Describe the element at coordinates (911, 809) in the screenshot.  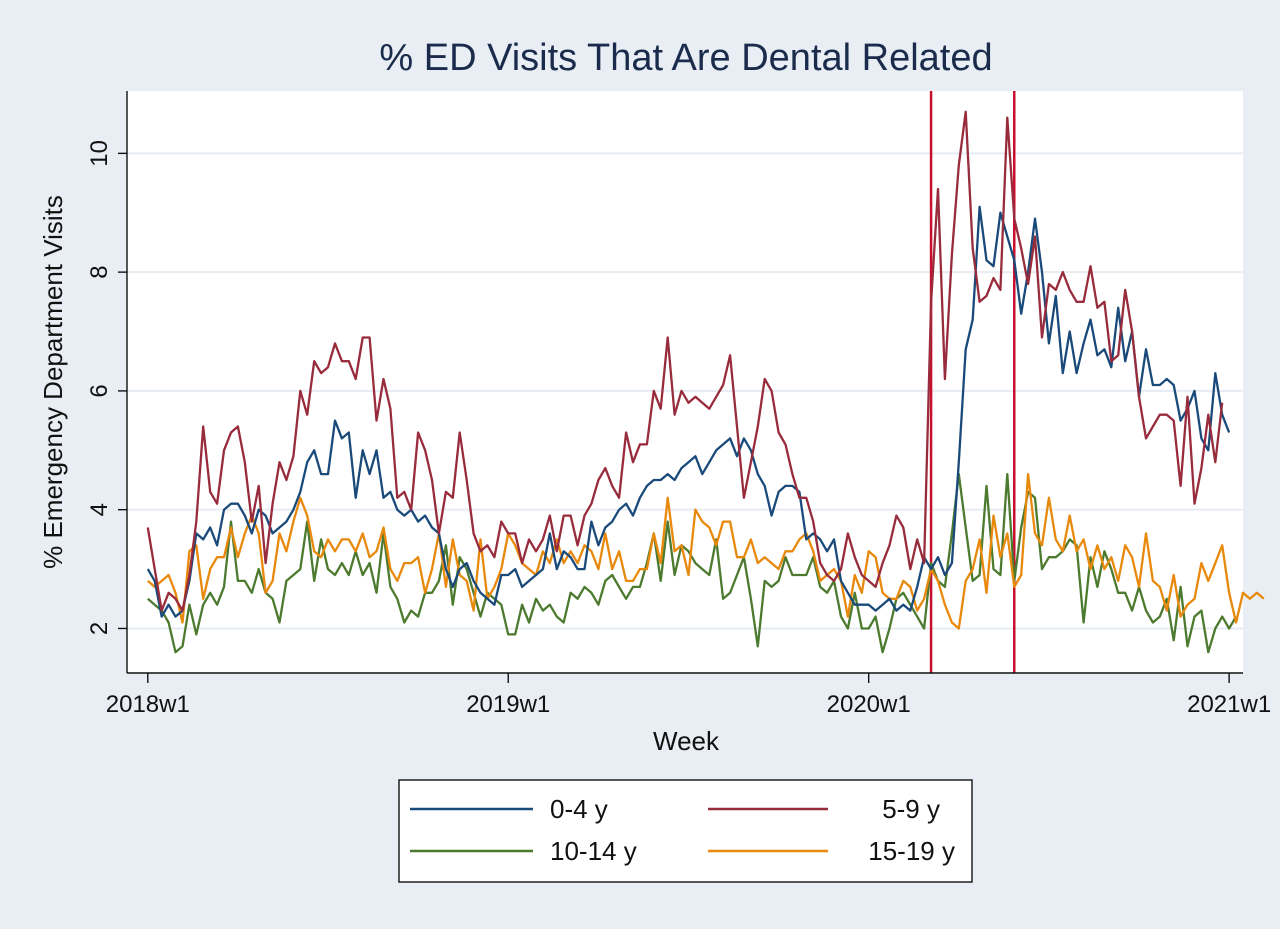
I see `legend-label: 5-9 y` at that location.